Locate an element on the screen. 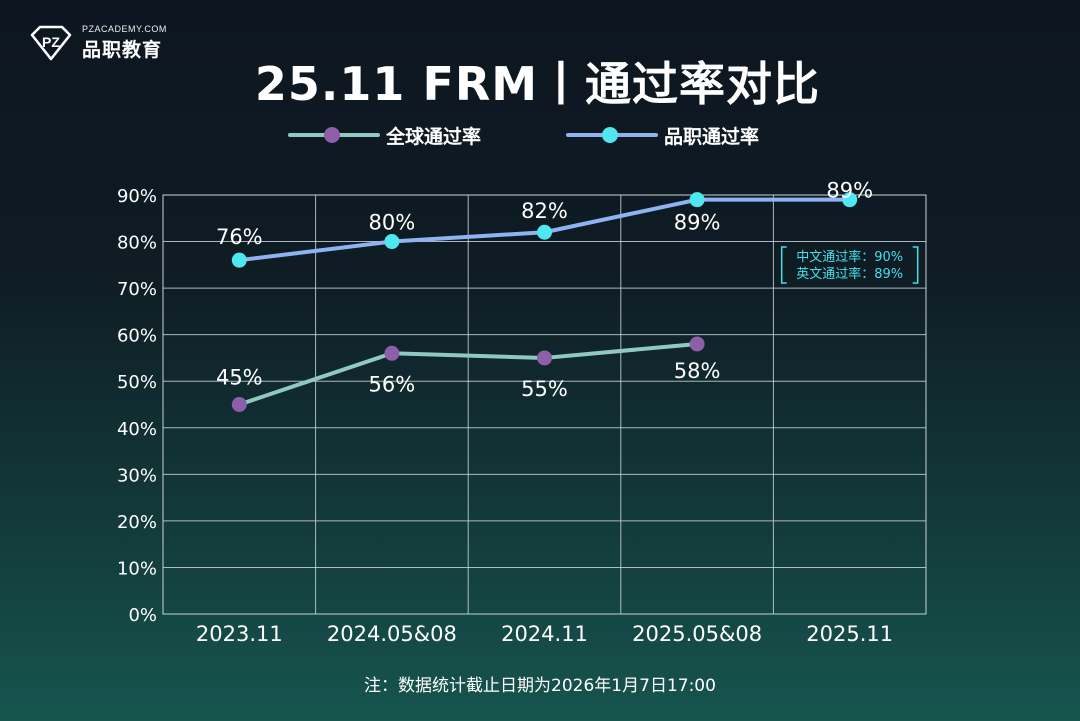  footnote: 注：数据统计截止日期为2026年1月7日17:00 is located at coordinates (540, 686).